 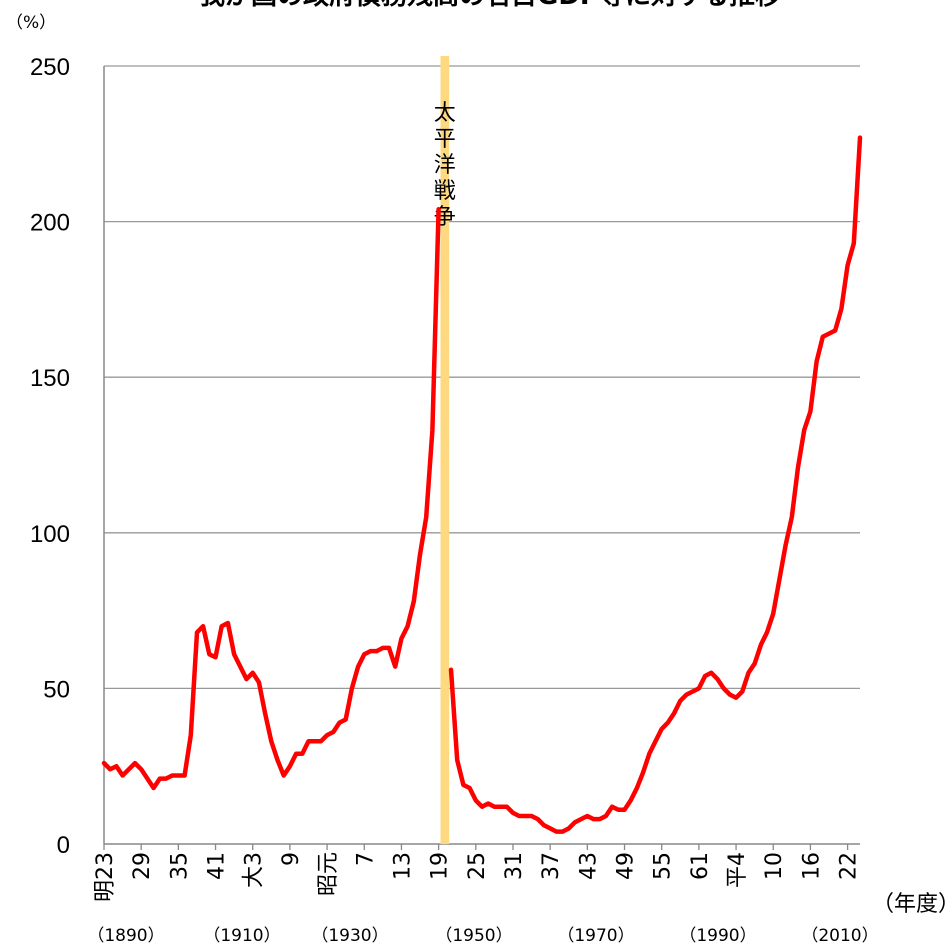 What do you see at coordinates (445, 165) in the screenshot?
I see `war-label-char: 洋` at bounding box center [445, 165].